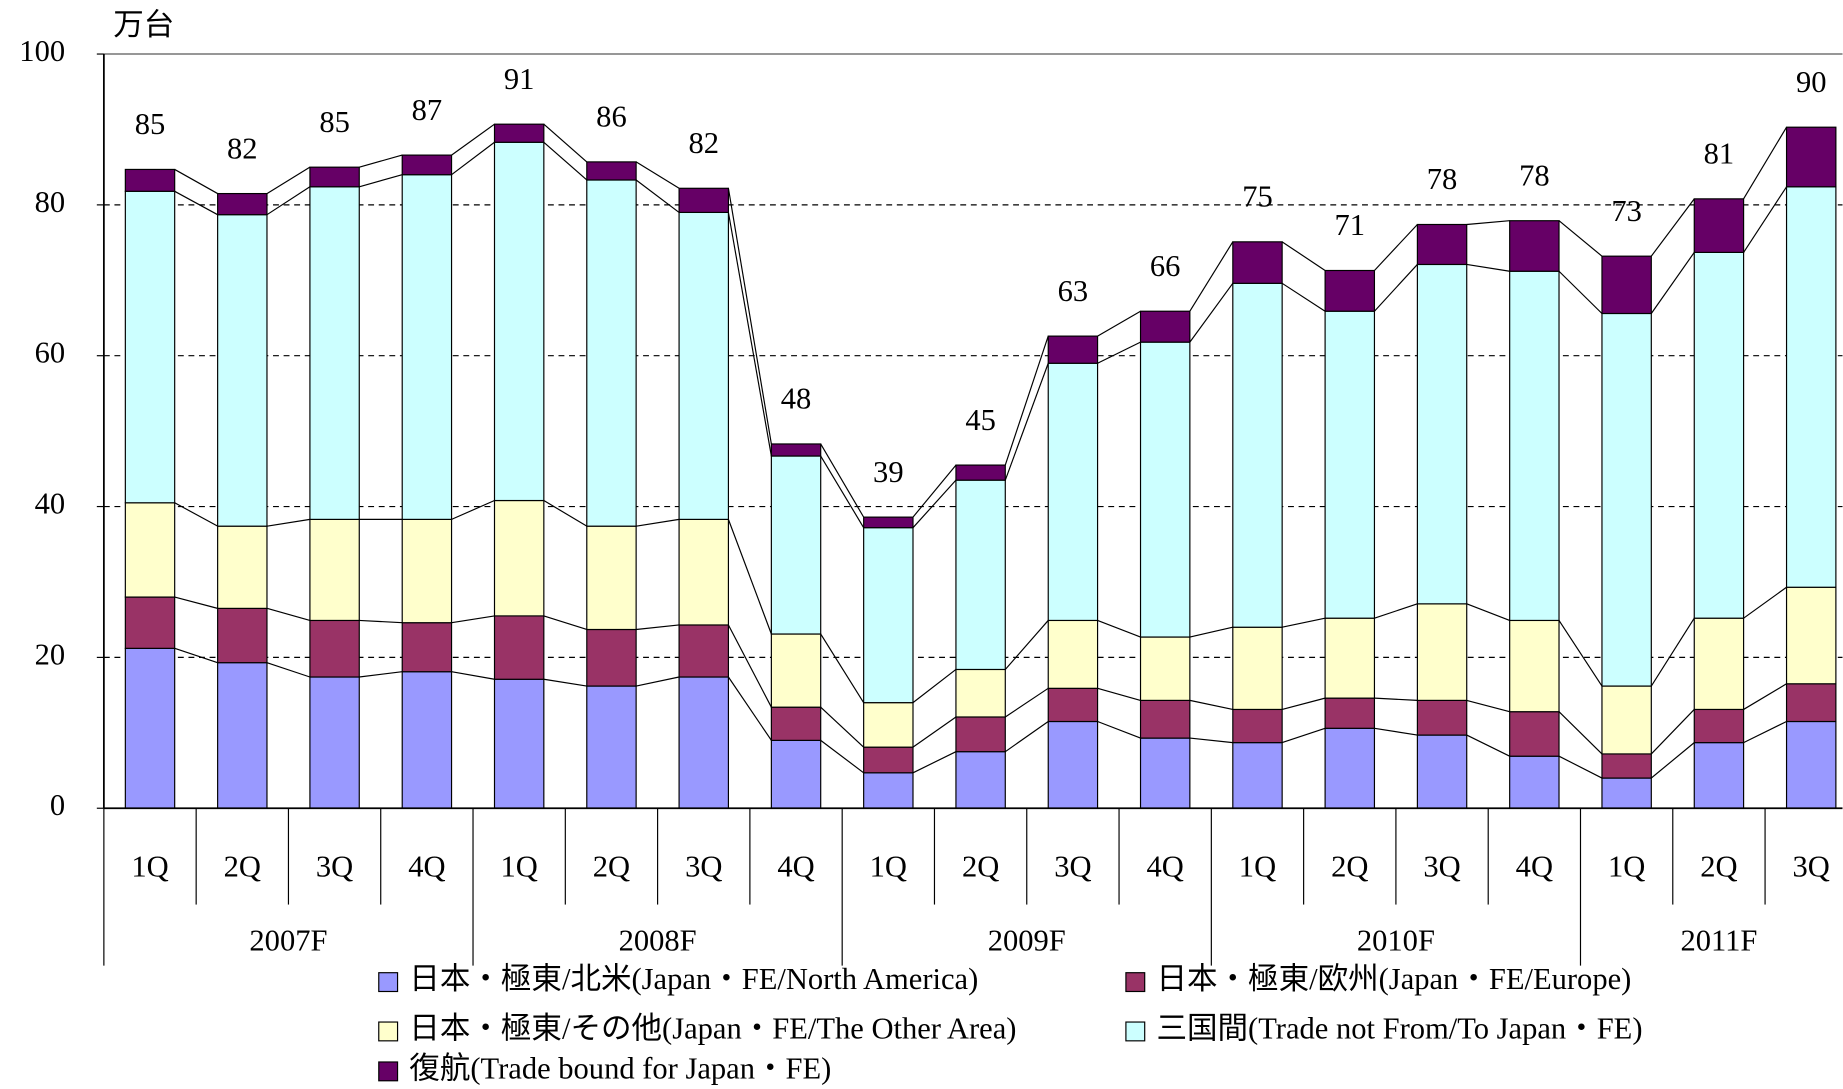  Describe the element at coordinates (1027, 940) in the screenshot. I see `group-label: 2009F` at that location.